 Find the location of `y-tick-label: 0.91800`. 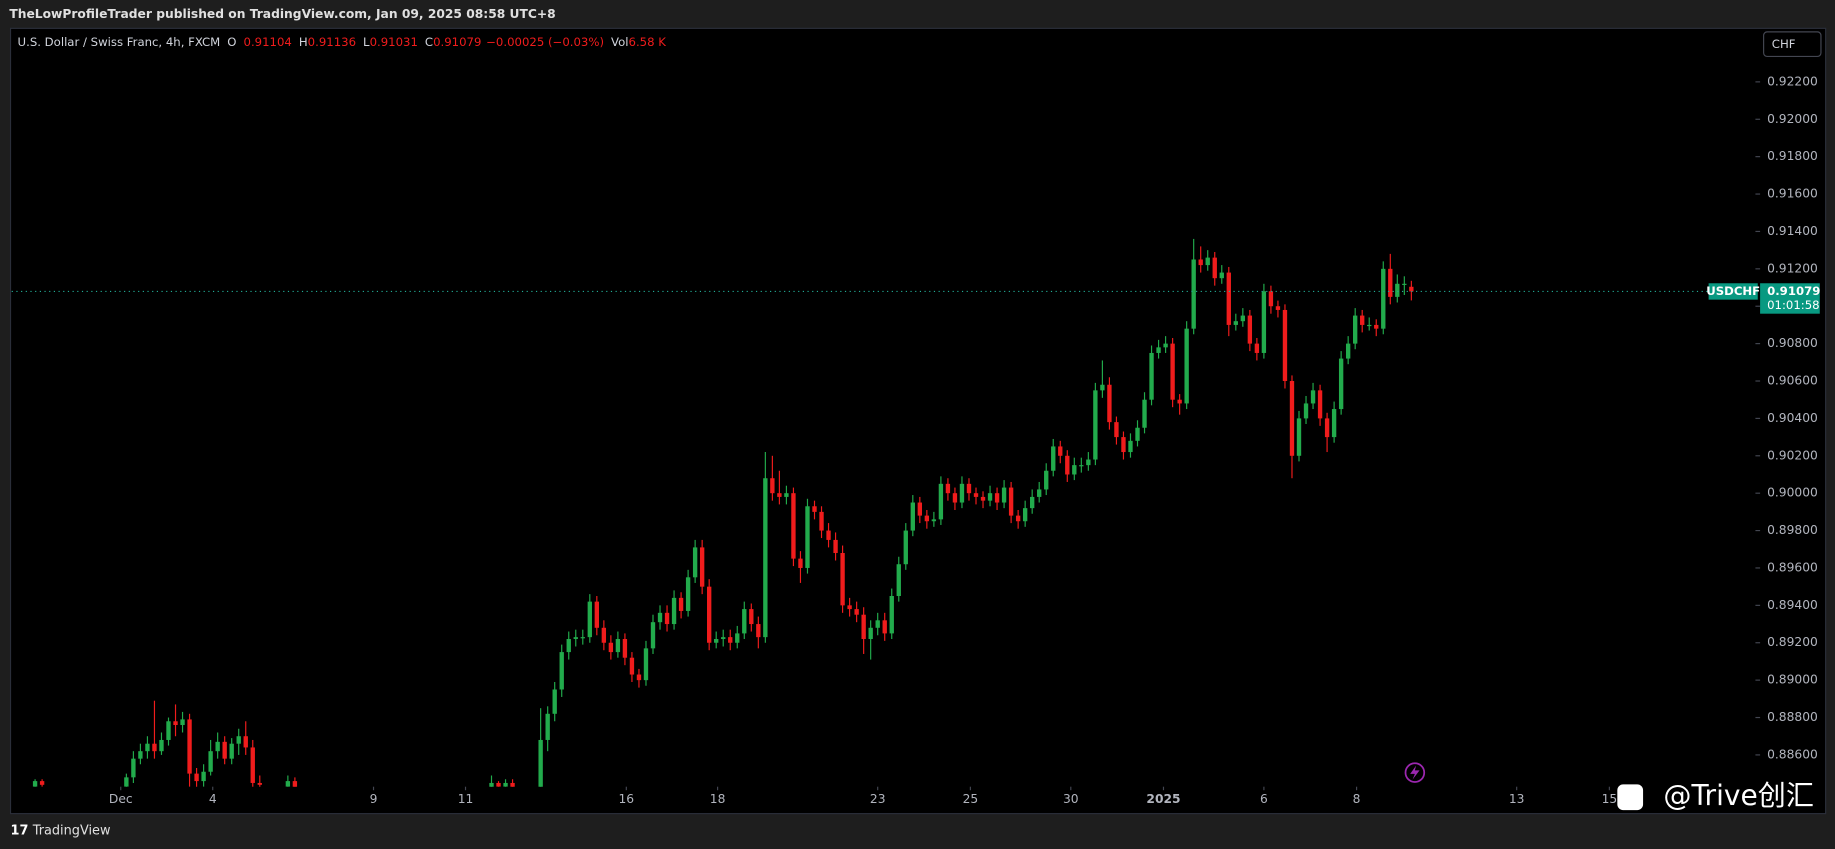

y-tick-label: 0.91800 is located at coordinates (1792, 156).